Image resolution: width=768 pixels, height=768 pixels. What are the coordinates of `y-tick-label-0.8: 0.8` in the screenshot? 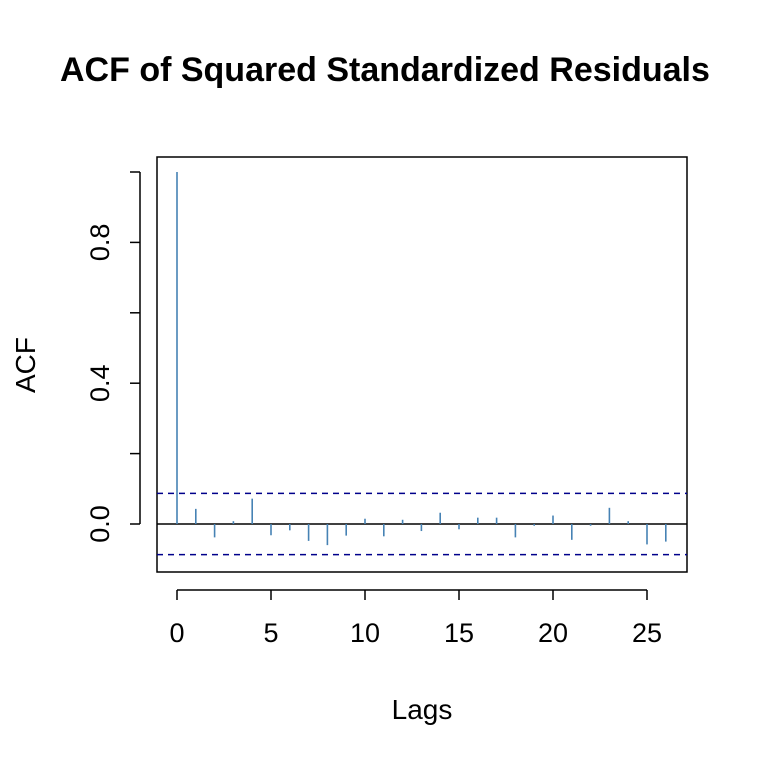 It's located at (100, 243).